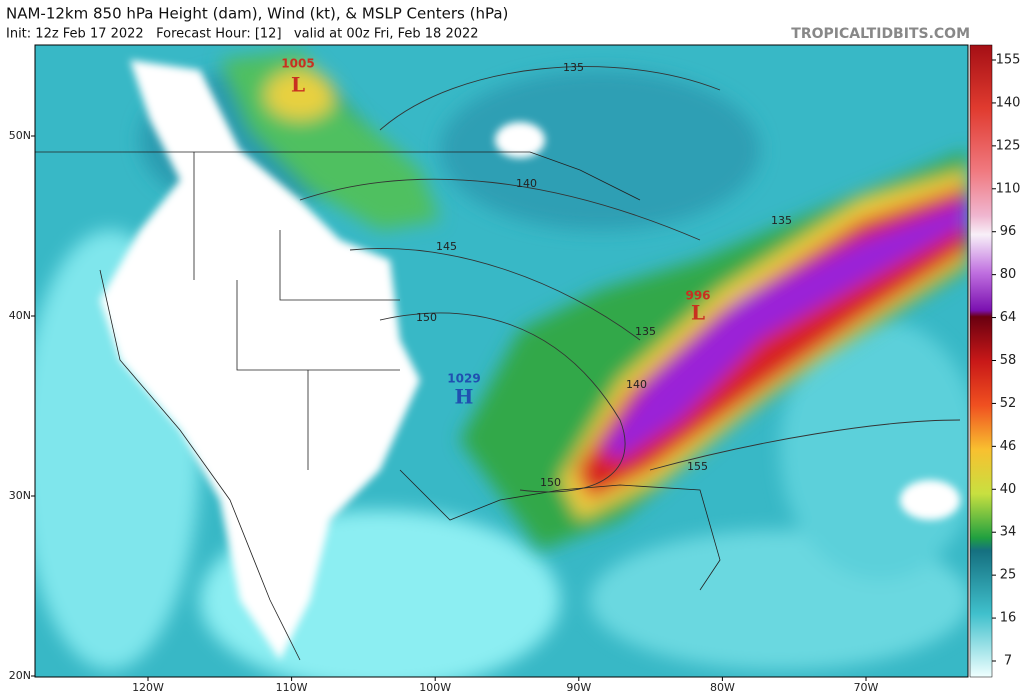 Image resolution: width=1024 pixels, height=700 pixels. Describe the element at coordinates (578, 687) in the screenshot. I see `lon-label: 90W` at that location.